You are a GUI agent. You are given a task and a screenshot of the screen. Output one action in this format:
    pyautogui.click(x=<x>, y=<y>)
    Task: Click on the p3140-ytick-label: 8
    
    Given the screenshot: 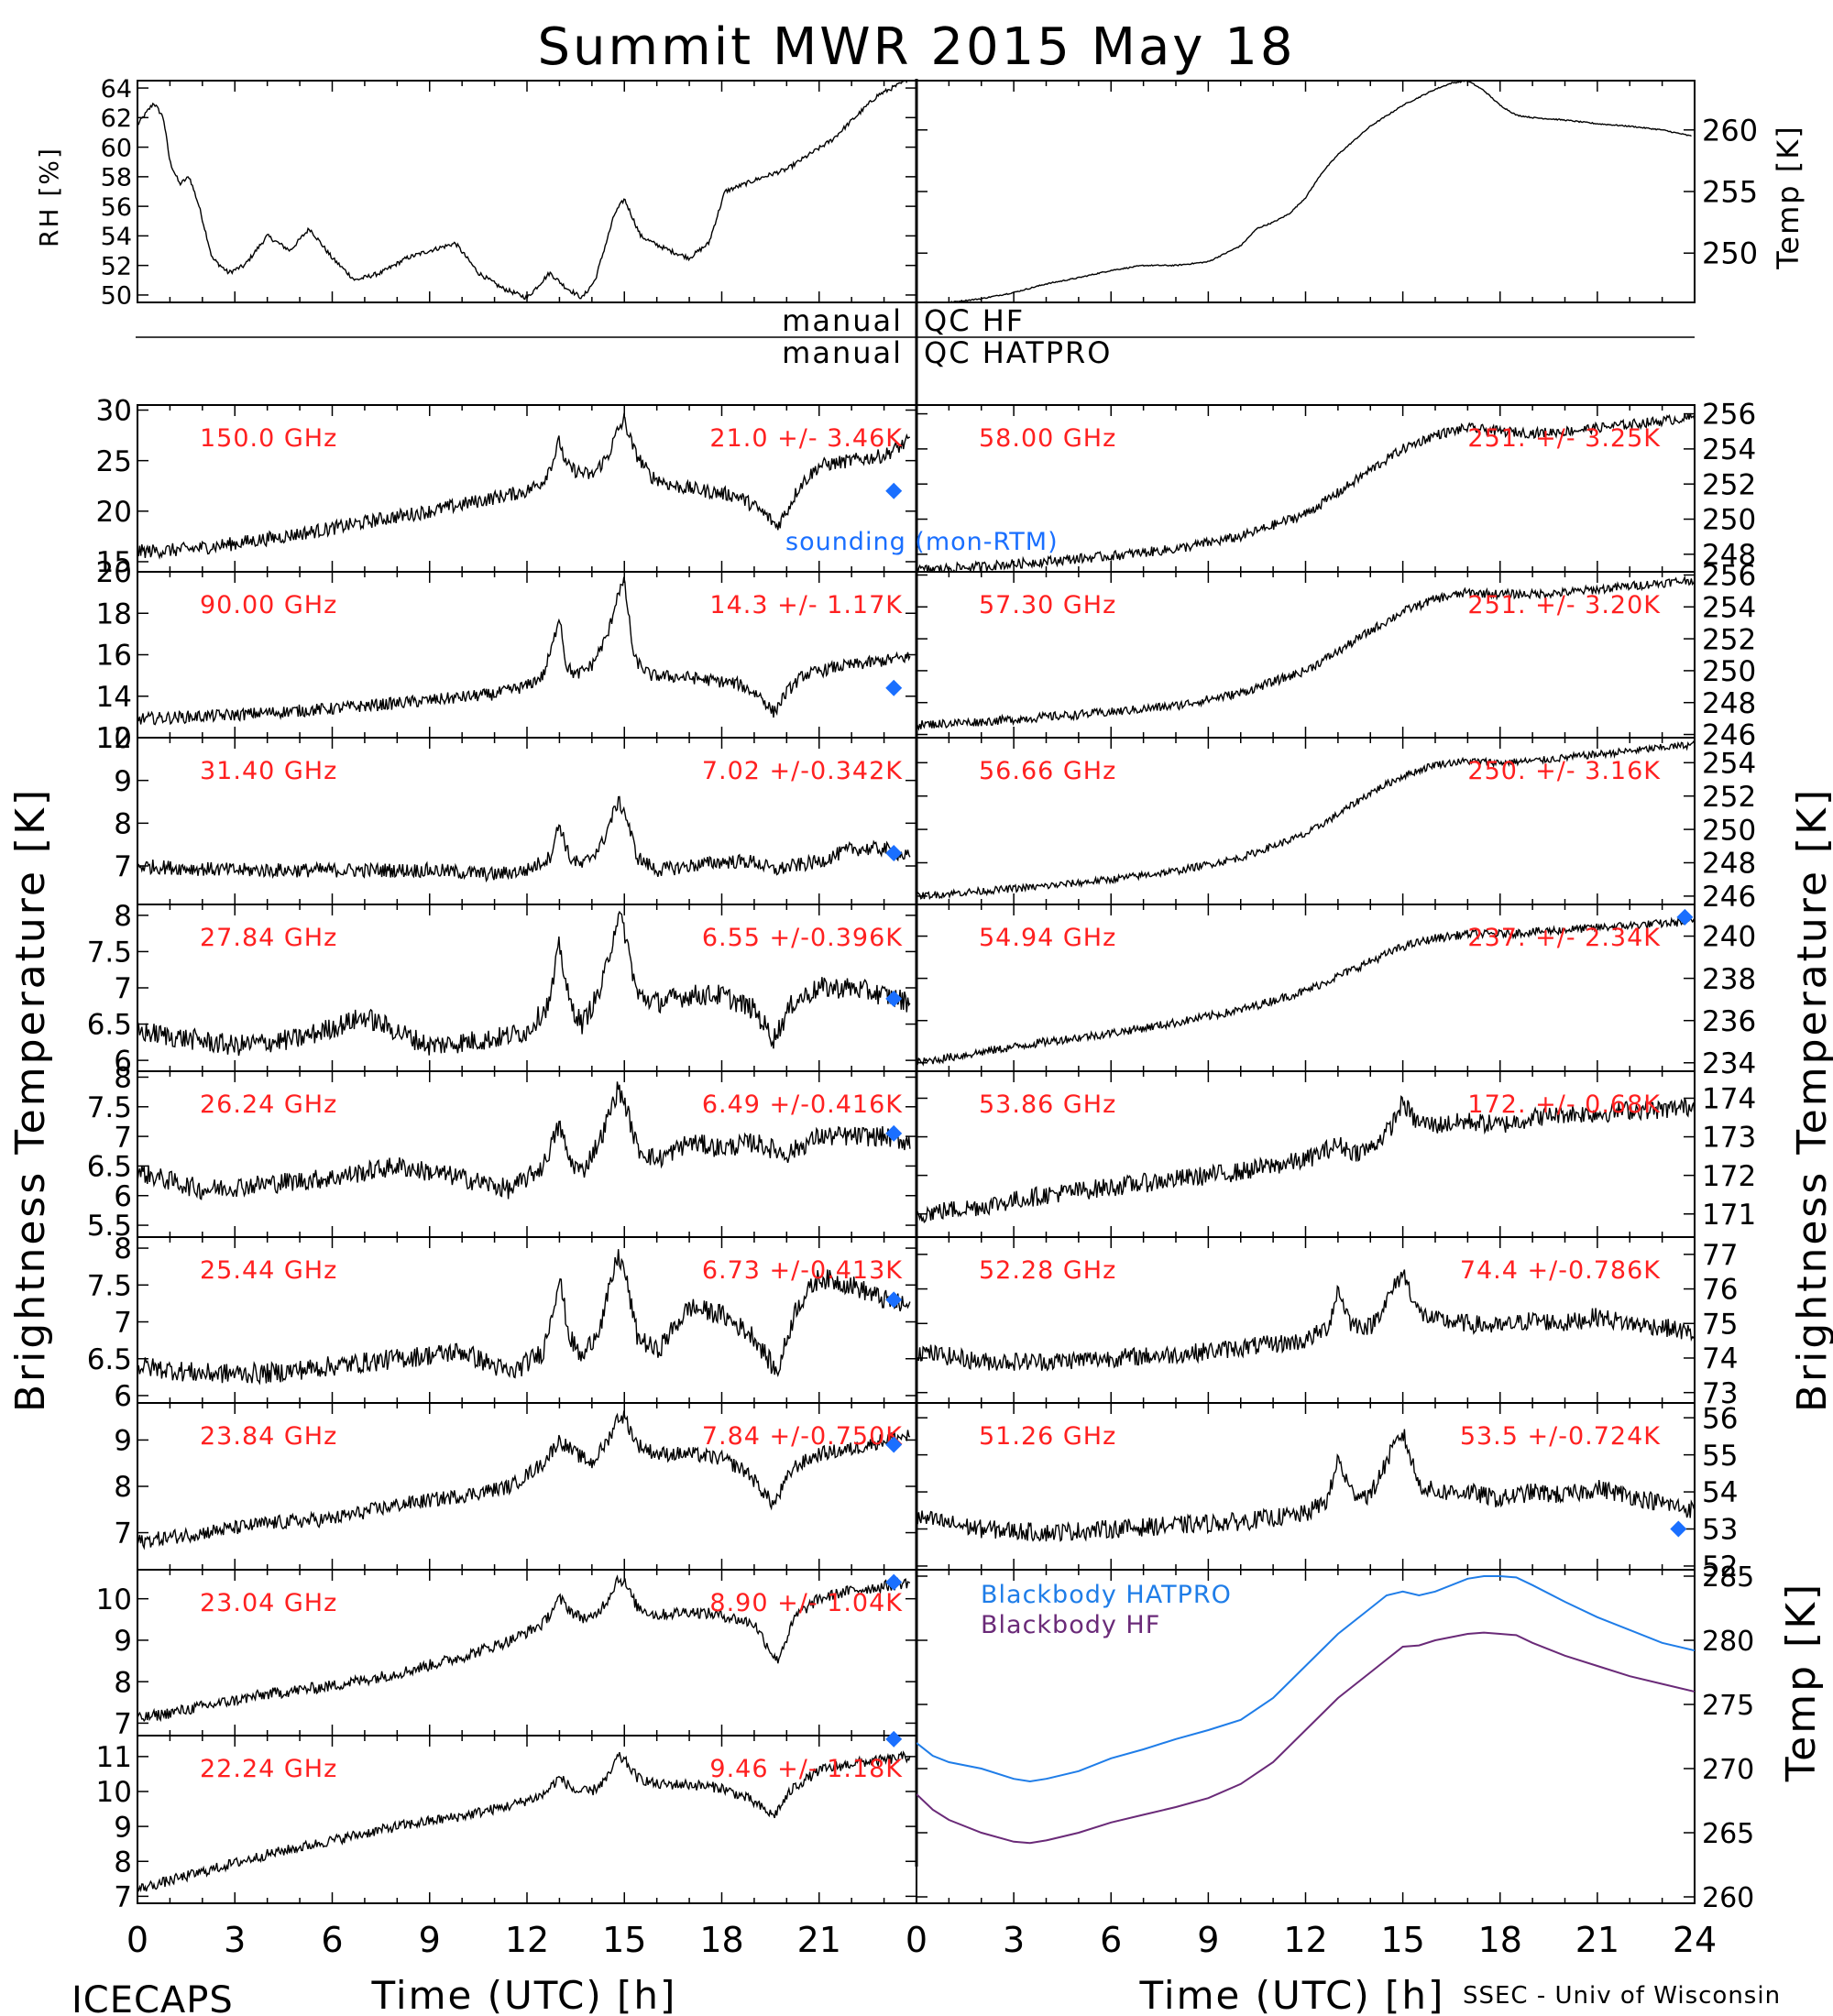 What is the action you would take?
    pyautogui.click(x=123, y=823)
    